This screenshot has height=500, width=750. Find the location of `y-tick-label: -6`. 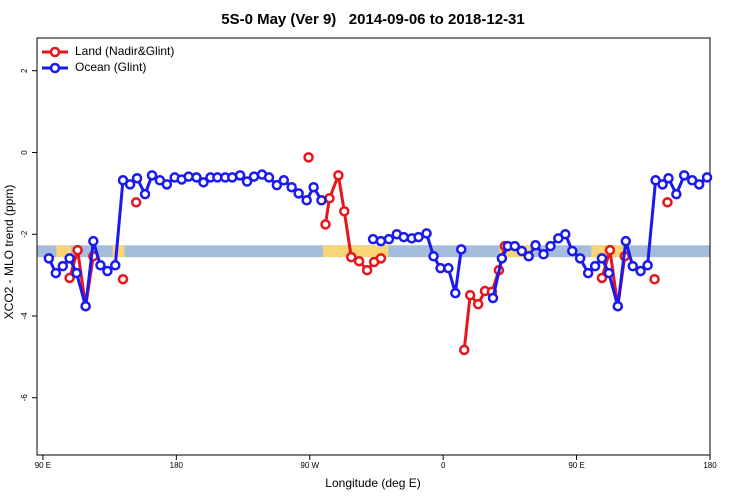

y-tick-label: -6 is located at coordinates (24, 398).